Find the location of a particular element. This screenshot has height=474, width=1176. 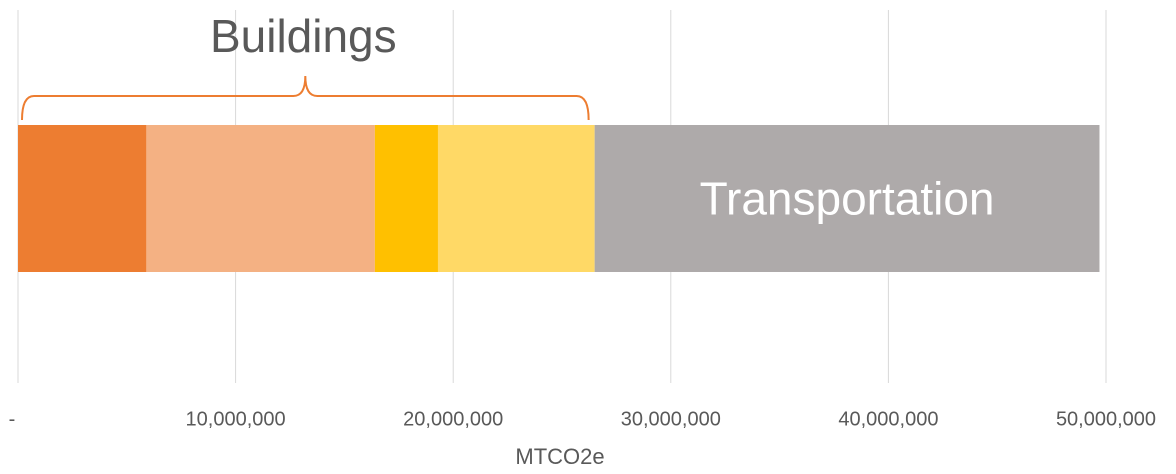

x-tick-label: - is located at coordinates (12, 419).